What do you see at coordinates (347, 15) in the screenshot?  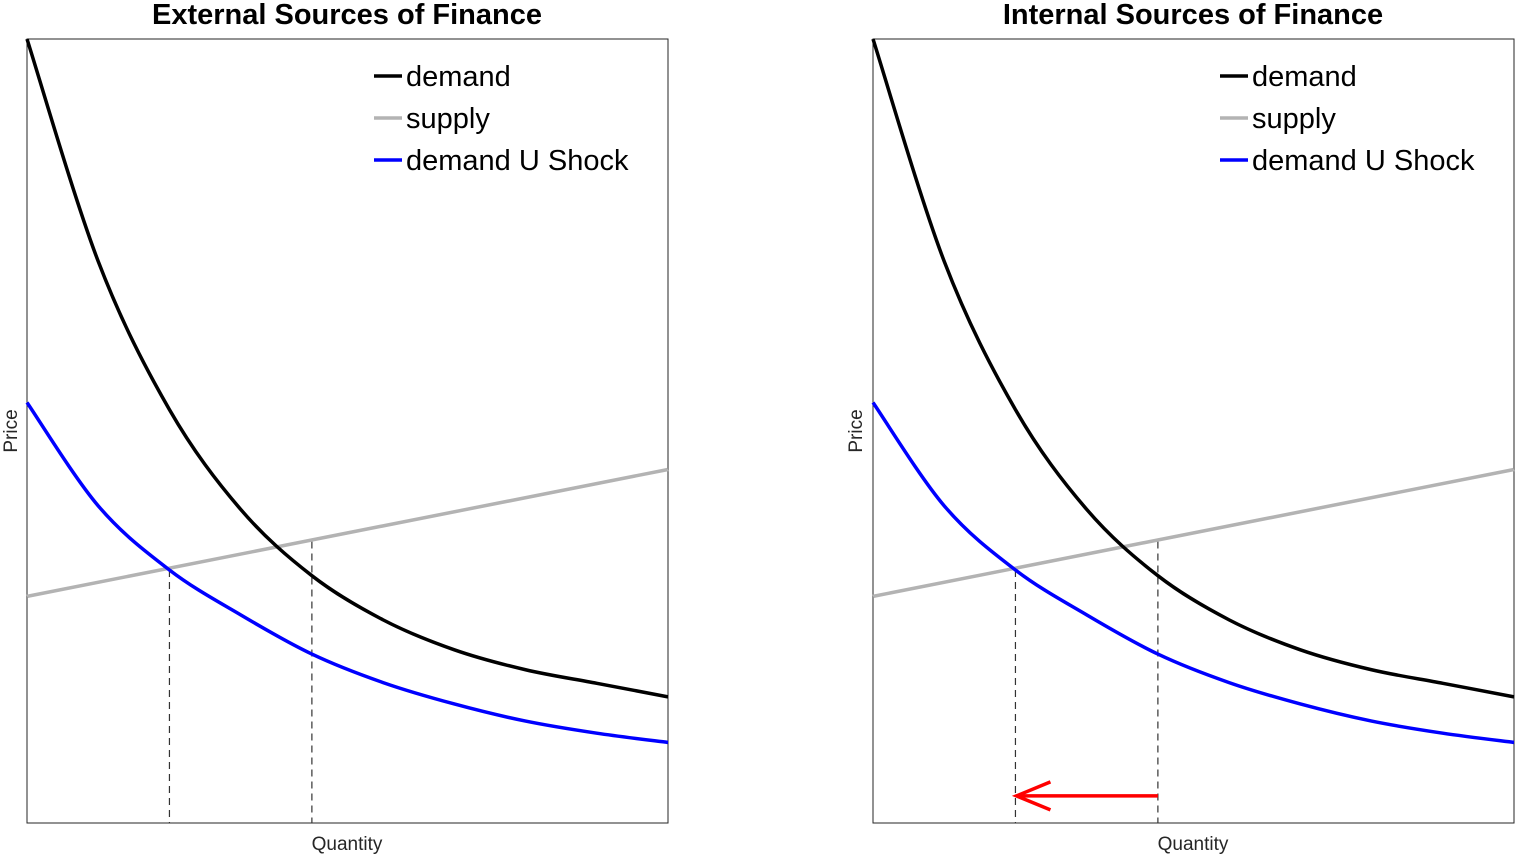 I see `chart-title: External Sources of Finance` at bounding box center [347, 15].